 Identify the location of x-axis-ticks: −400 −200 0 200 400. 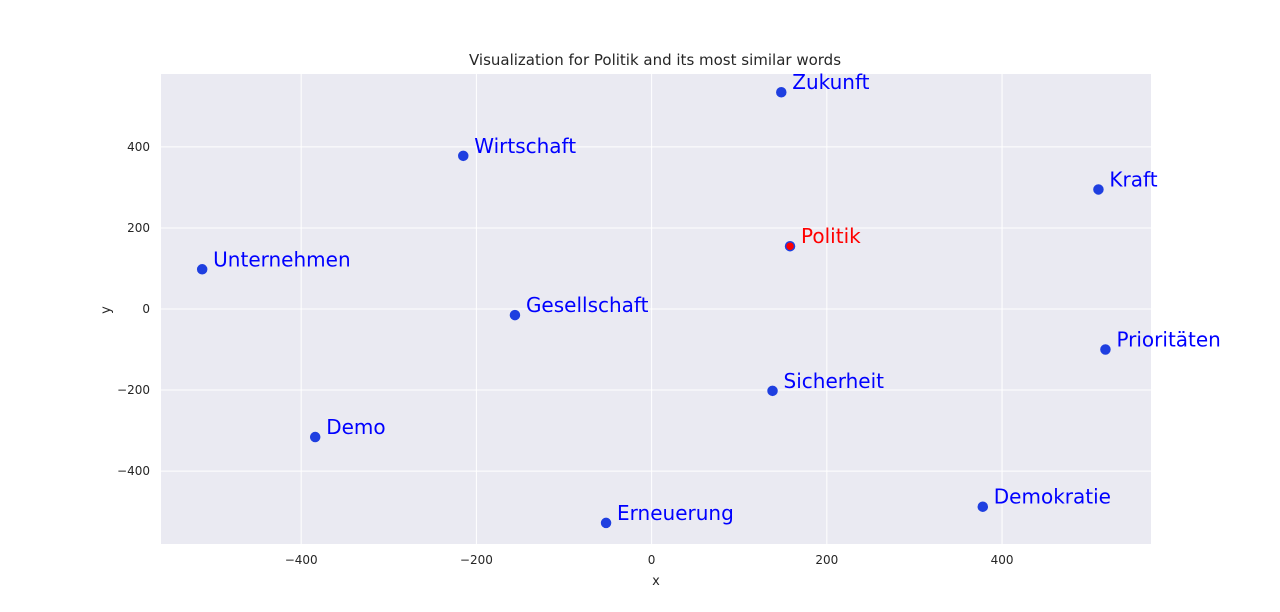
(649, 560).